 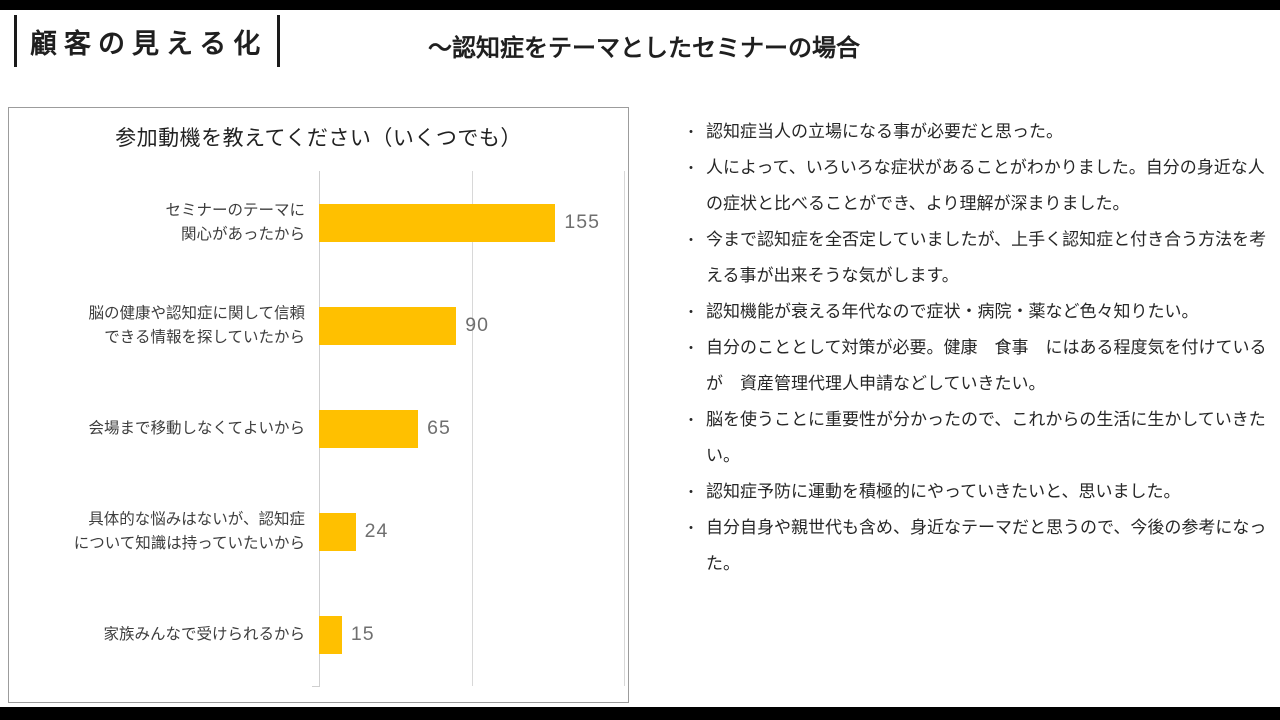 What do you see at coordinates (15, 41) in the screenshot?
I see `title-left-rule` at bounding box center [15, 41].